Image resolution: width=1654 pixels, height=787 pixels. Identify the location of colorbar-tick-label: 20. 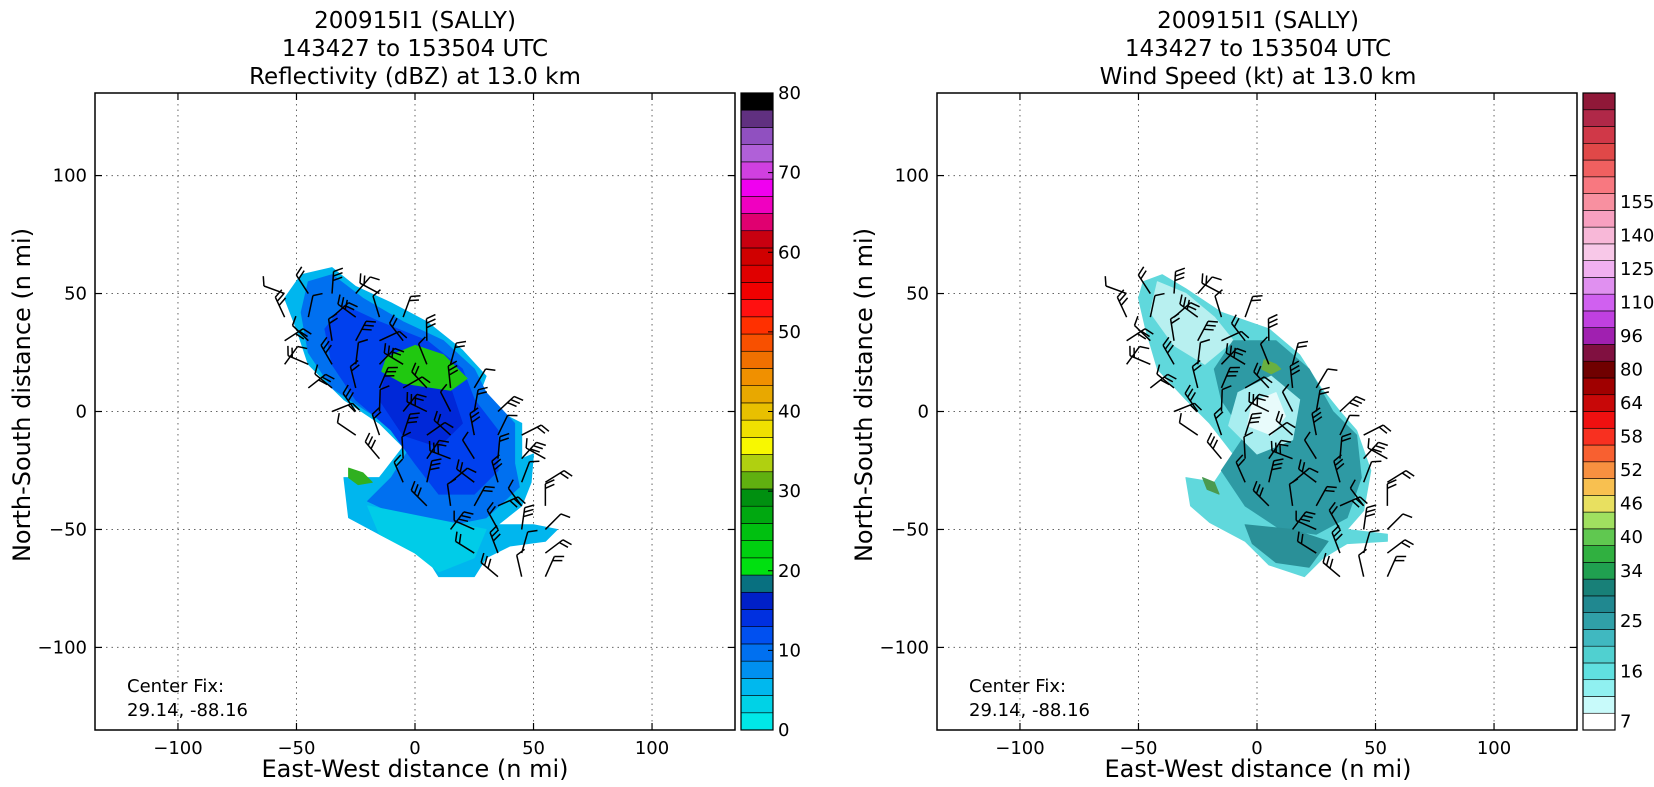
(789, 571).